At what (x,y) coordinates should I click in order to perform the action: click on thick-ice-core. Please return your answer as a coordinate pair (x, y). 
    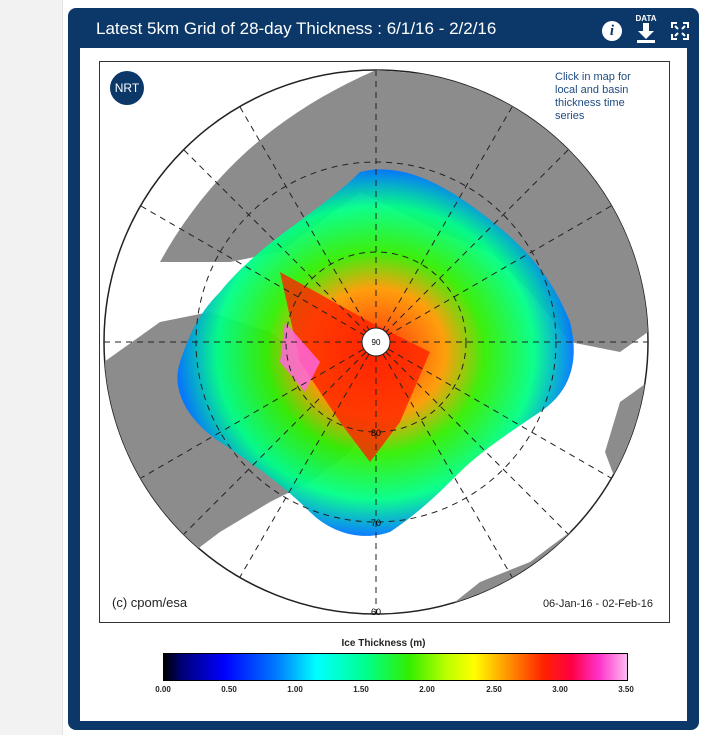
    Looking at the image, I should click on (355, 367).